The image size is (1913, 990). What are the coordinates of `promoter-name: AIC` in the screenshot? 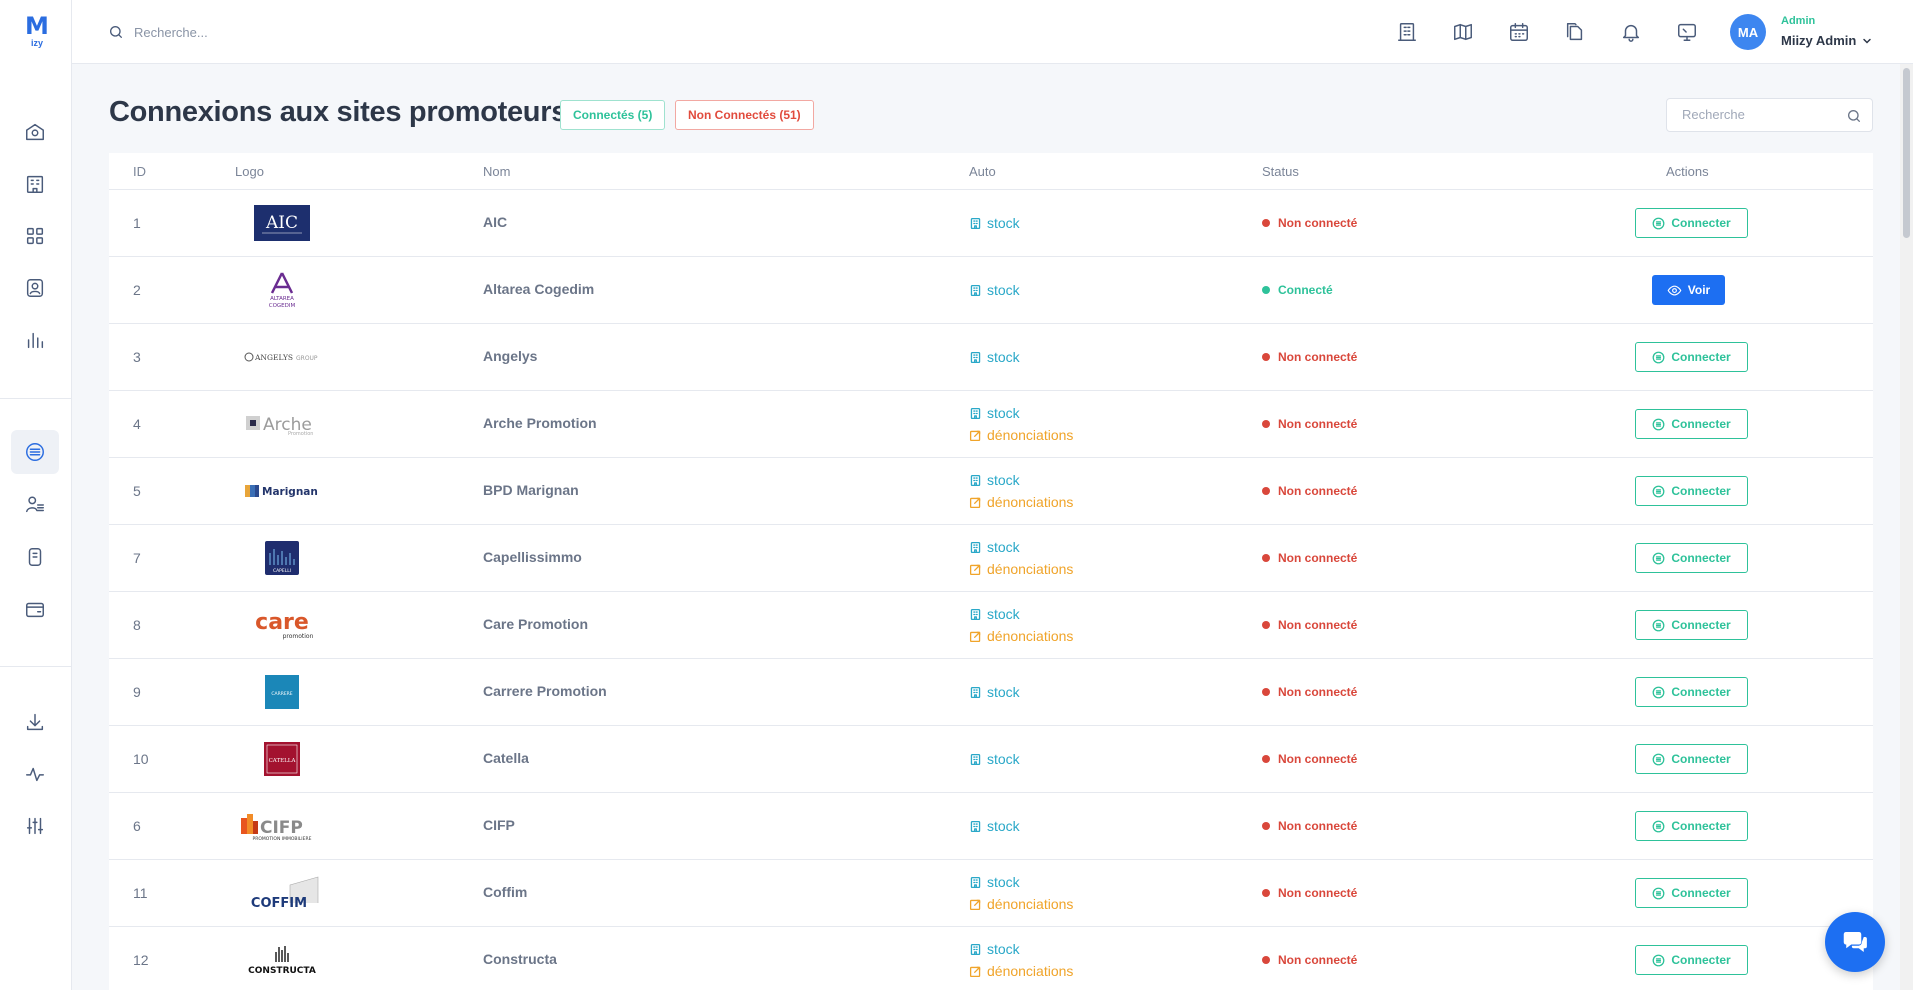 It's located at (495, 222).